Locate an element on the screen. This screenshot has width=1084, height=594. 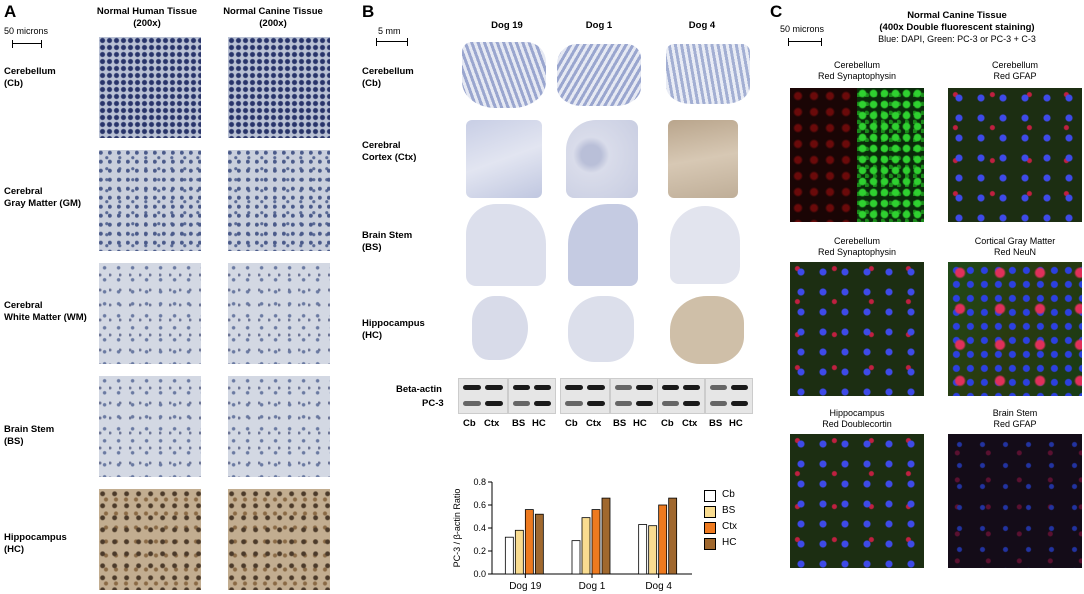
bar-dog-4-cb is located at coordinates (643, 549).